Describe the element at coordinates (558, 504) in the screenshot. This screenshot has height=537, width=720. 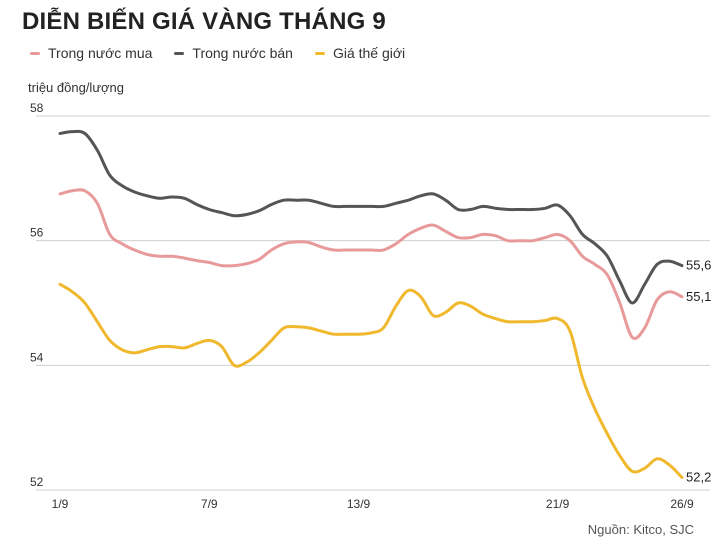
I see `x-tick-label-21-9: 21/9` at that location.